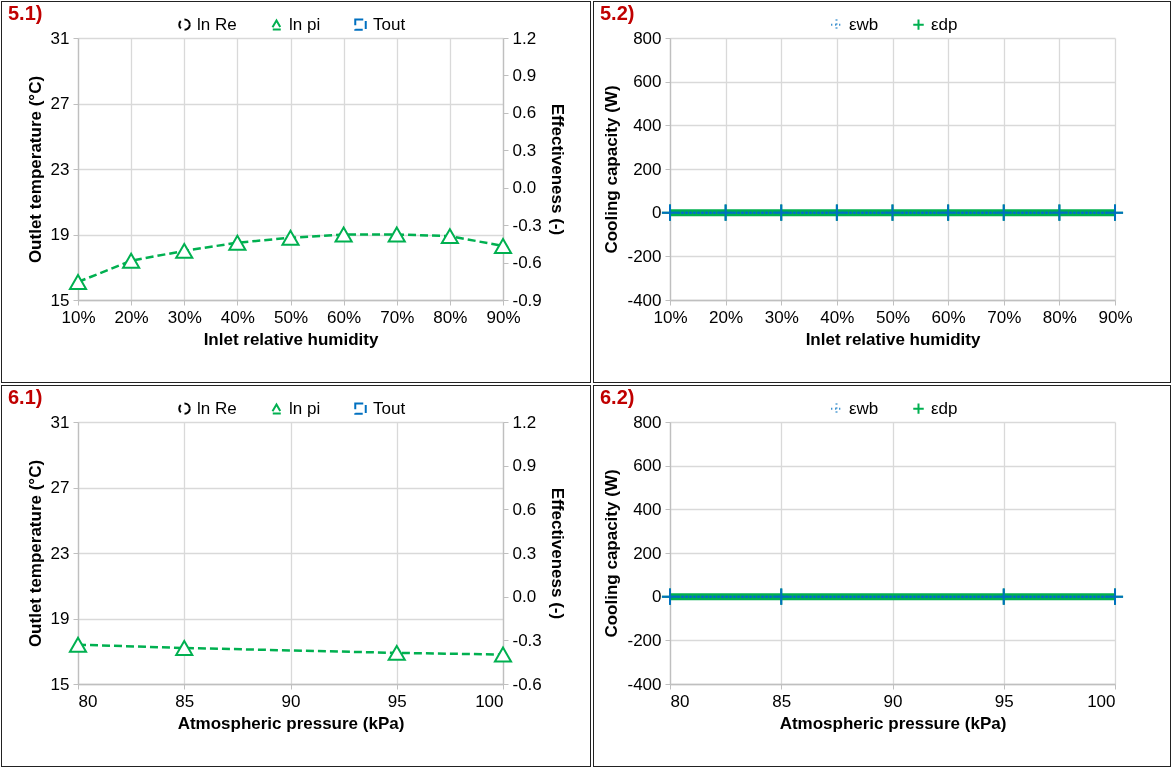 The height and width of the screenshot is (768, 1172). What do you see at coordinates (25, 13) in the screenshot?
I see `chart-title: 5.1)` at bounding box center [25, 13].